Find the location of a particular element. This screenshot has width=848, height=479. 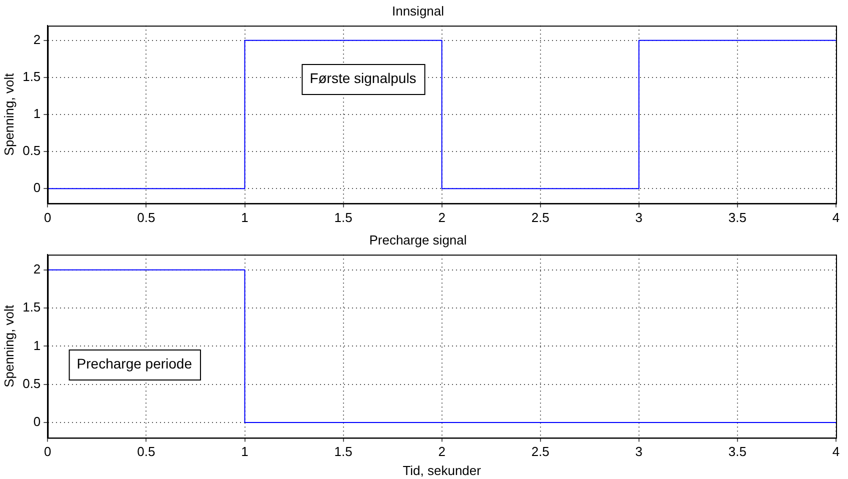

x-axis-title: Tid, sekunder is located at coordinates (442, 470).